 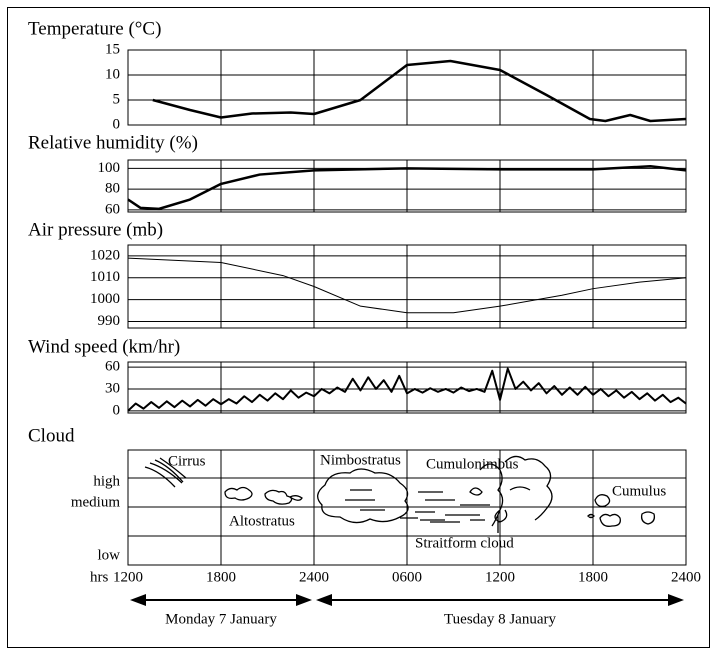 I want to click on nimbostratus-shape, so click(x=363, y=496).